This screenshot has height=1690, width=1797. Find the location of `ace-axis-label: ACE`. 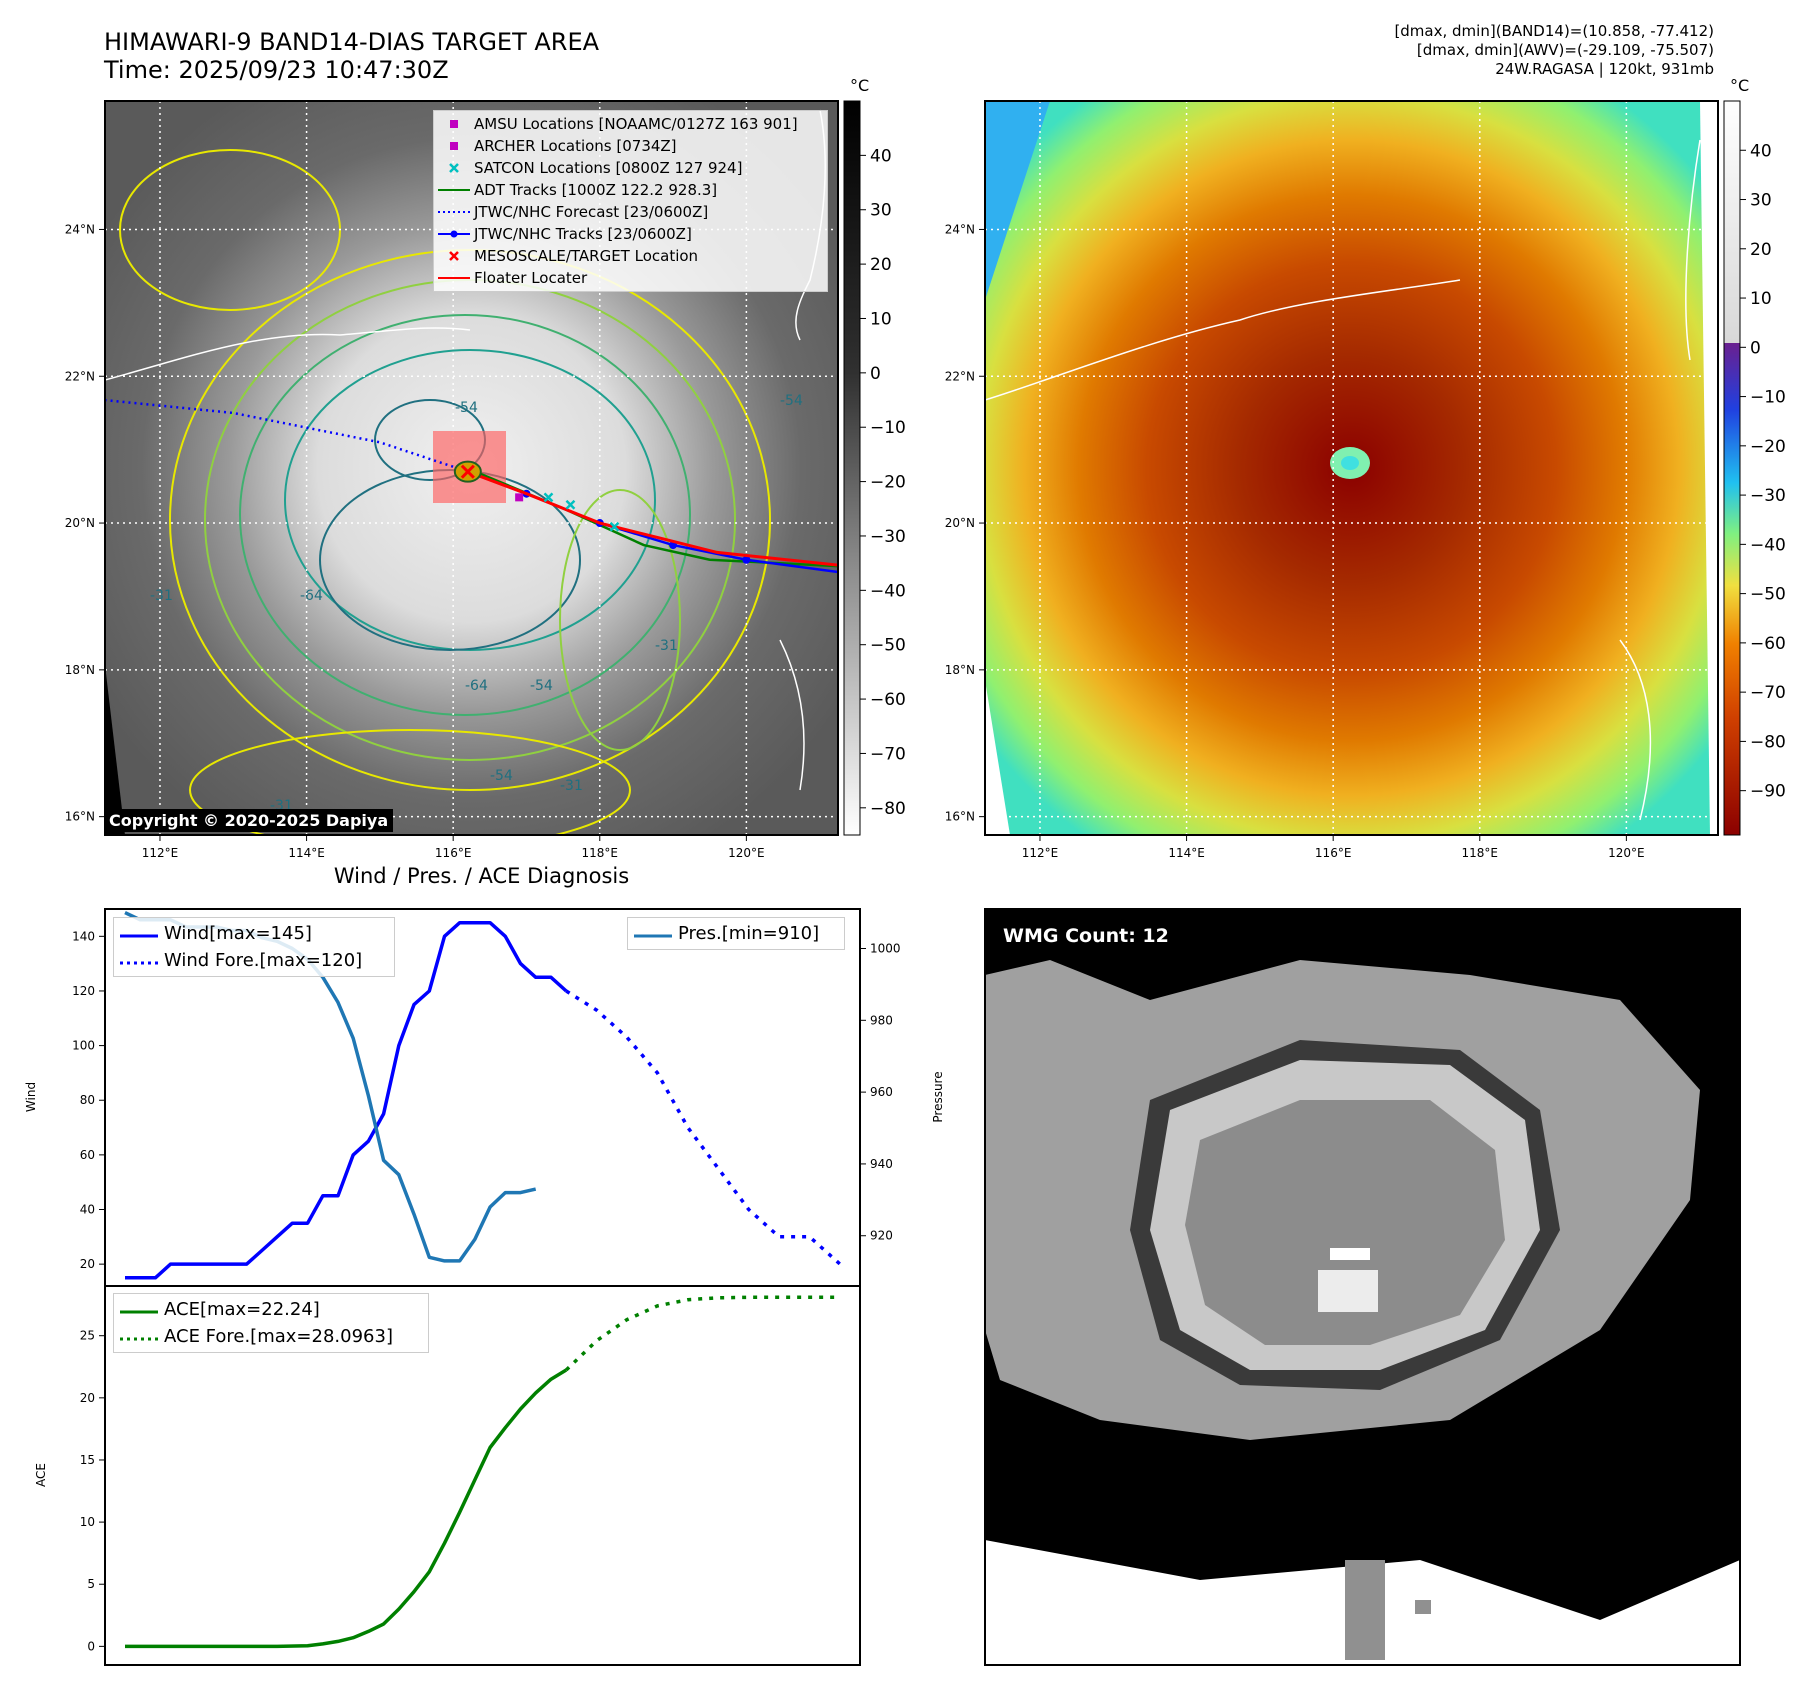

ace-axis-label: ACE is located at coordinates (41, 1475).